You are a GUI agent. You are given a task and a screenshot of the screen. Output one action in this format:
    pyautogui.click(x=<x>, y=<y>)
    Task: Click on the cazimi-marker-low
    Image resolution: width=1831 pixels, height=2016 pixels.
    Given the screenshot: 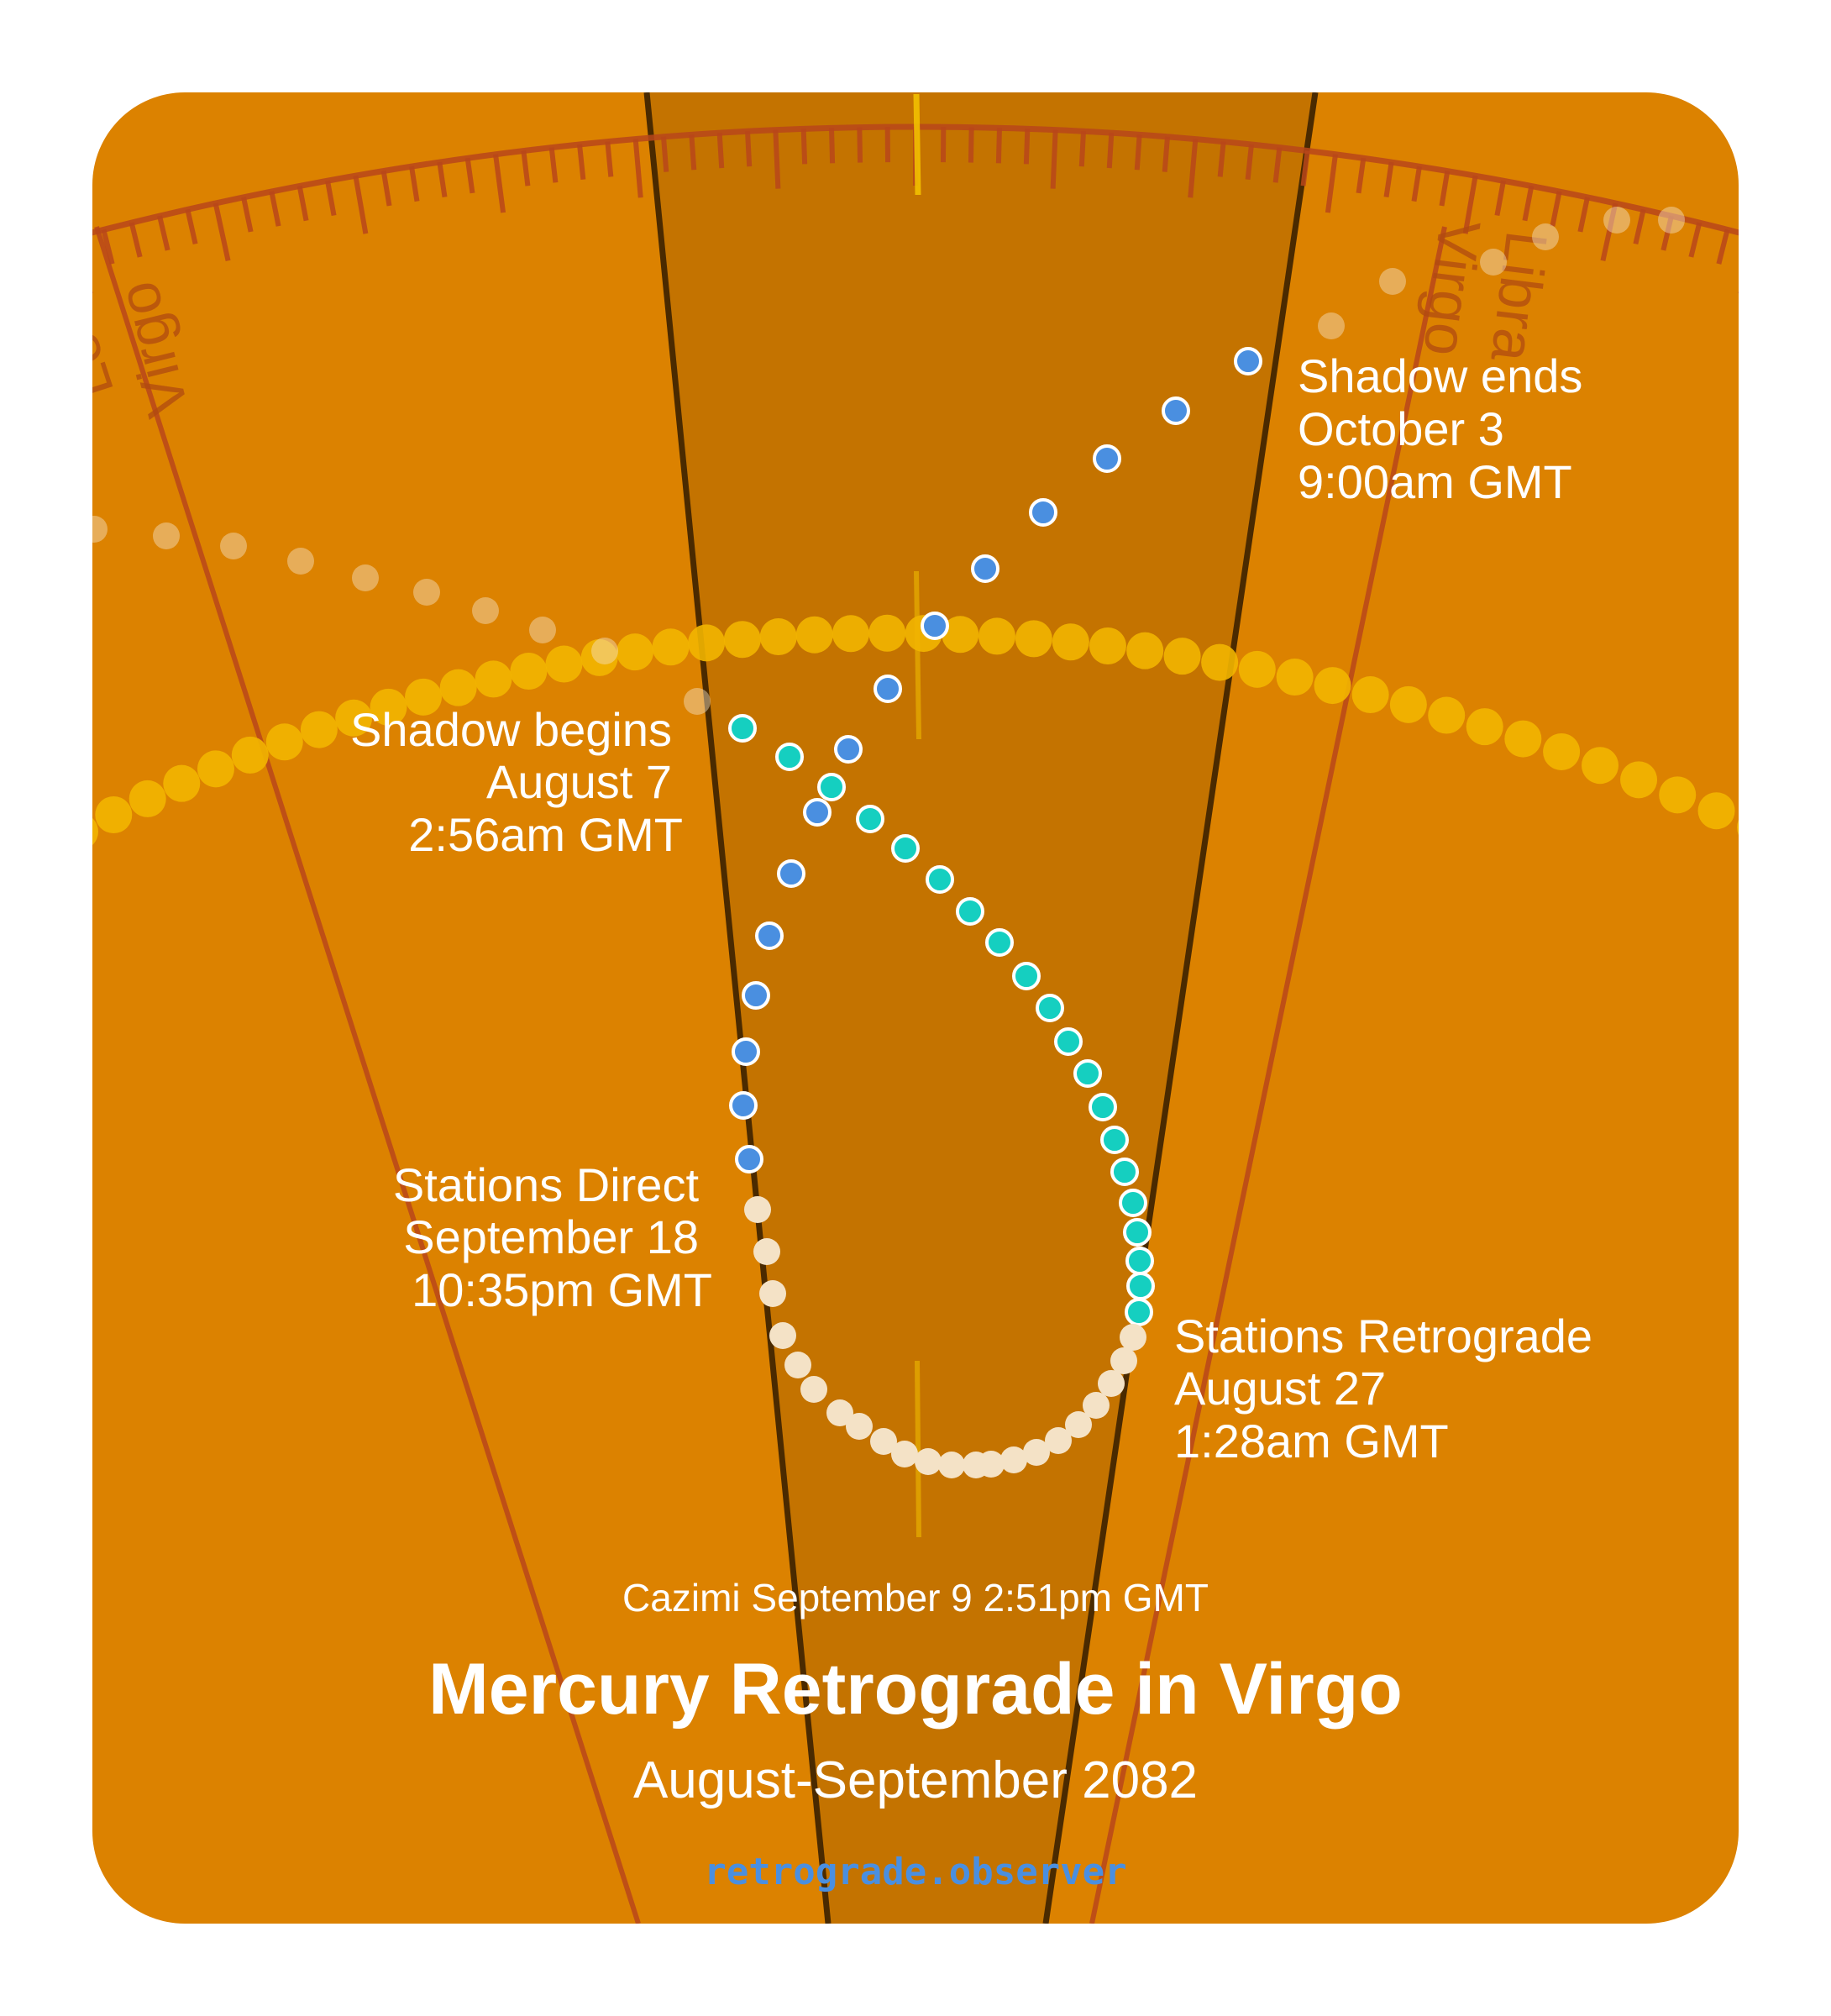 What is the action you would take?
    pyautogui.click(x=918, y=1449)
    